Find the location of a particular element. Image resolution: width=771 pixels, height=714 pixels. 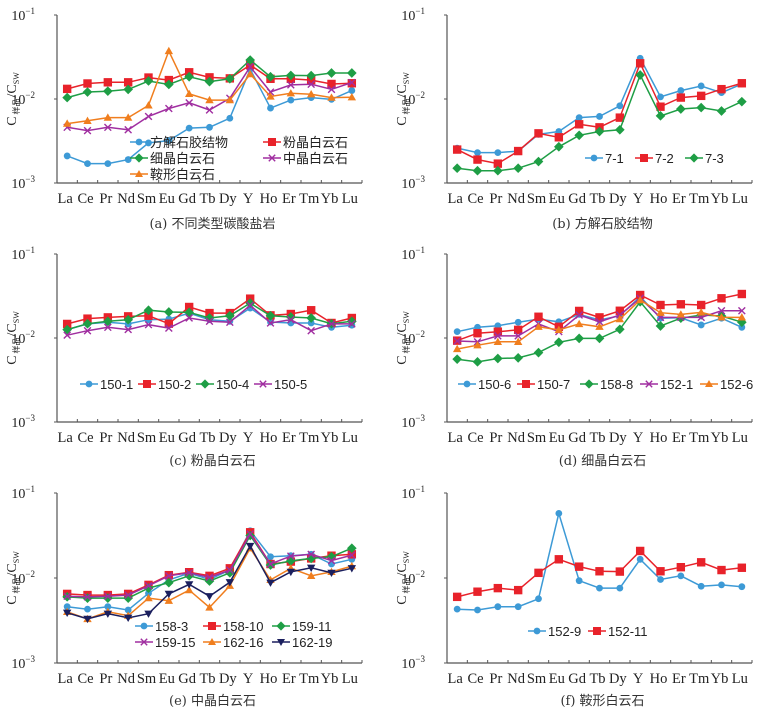

legend-item: 细晶白云石 is located at coordinates (172, 159).